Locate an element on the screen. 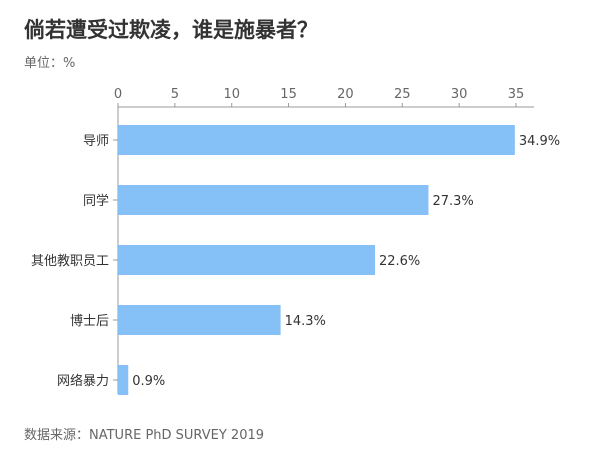 The image size is (600, 464). unit-label: 单位：% is located at coordinates (50, 63).